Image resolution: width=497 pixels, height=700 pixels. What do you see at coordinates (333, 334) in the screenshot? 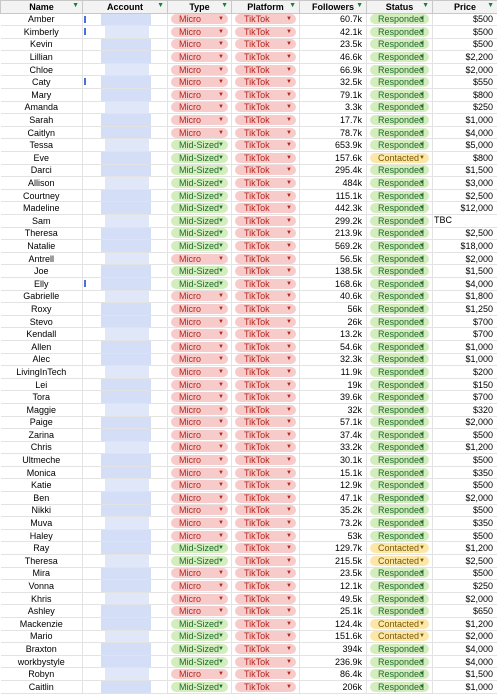
I see `followers-cell: 13.2k` at bounding box center [333, 334].